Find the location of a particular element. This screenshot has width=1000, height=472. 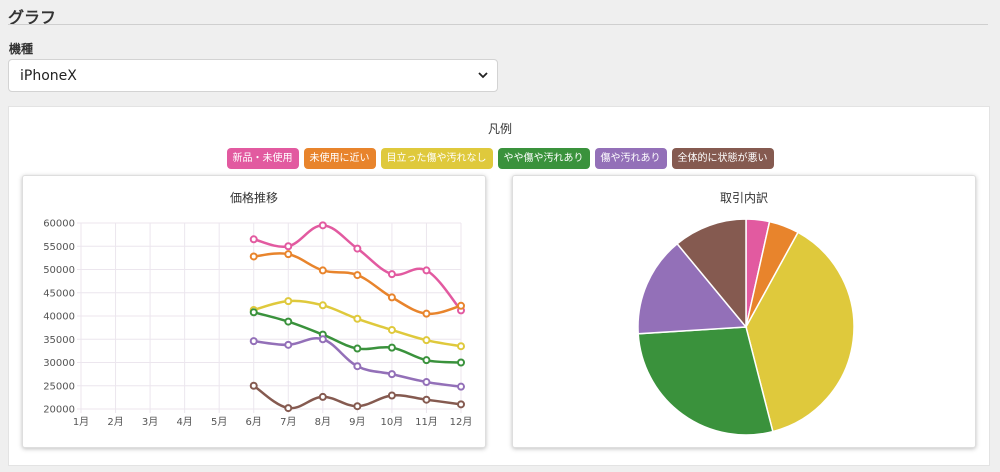

y-tick-label: 35000 is located at coordinates (59, 340).